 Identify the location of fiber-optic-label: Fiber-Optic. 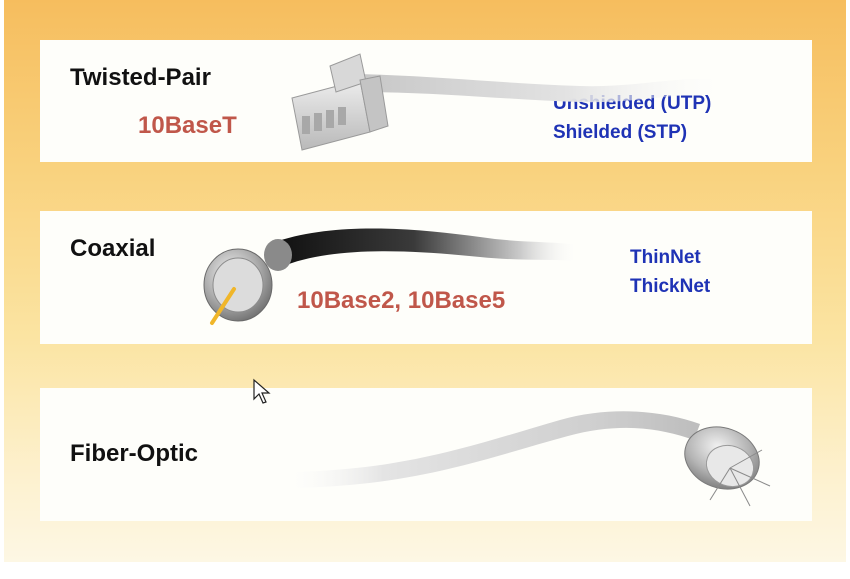
(134, 453).